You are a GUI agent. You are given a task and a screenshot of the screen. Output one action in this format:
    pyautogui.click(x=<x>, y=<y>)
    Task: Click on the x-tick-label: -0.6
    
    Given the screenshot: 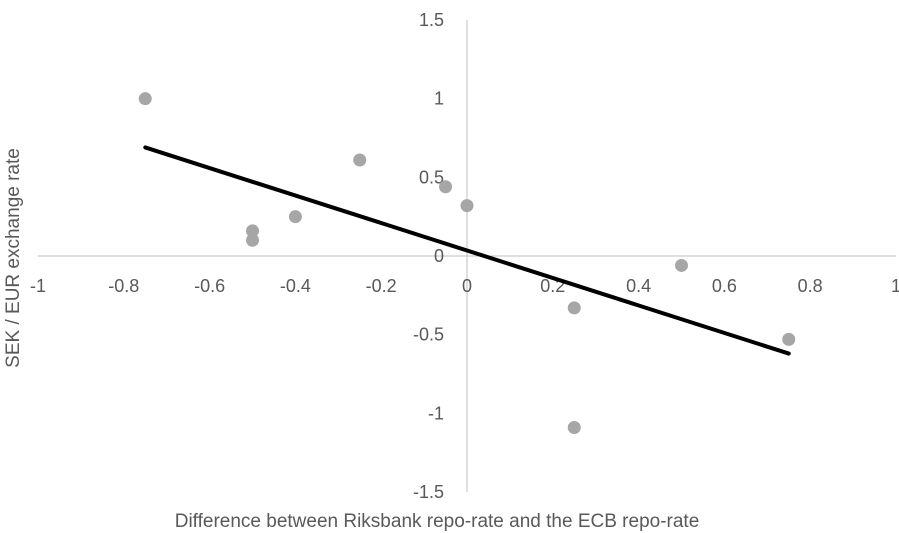 What is the action you would take?
    pyautogui.click(x=209, y=286)
    